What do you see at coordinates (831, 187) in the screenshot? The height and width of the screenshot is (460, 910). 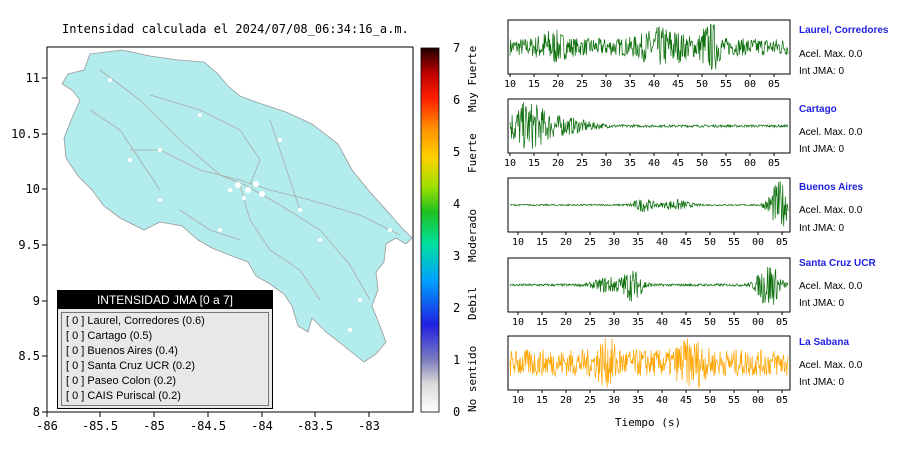 I see `station-name: Buenos Aires` at bounding box center [831, 187].